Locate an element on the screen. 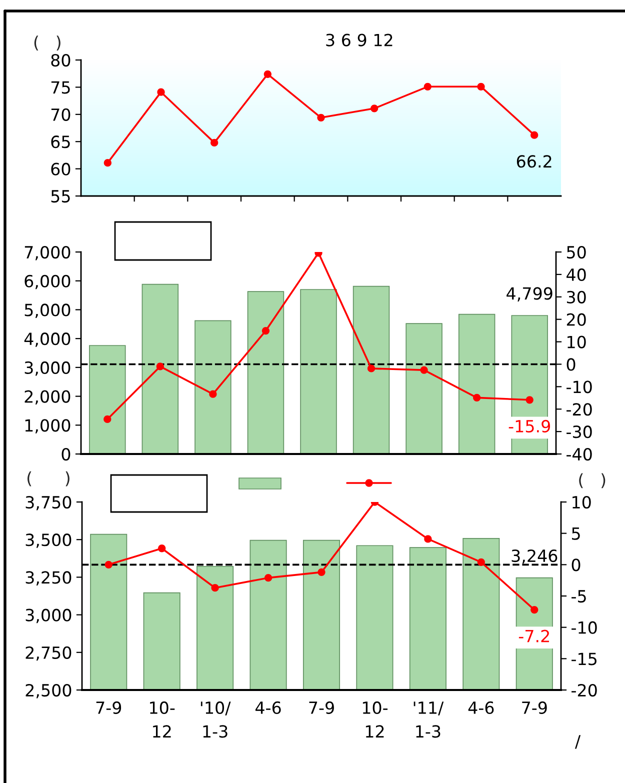  y-tick-label: 1,000 is located at coordinates (47, 426).